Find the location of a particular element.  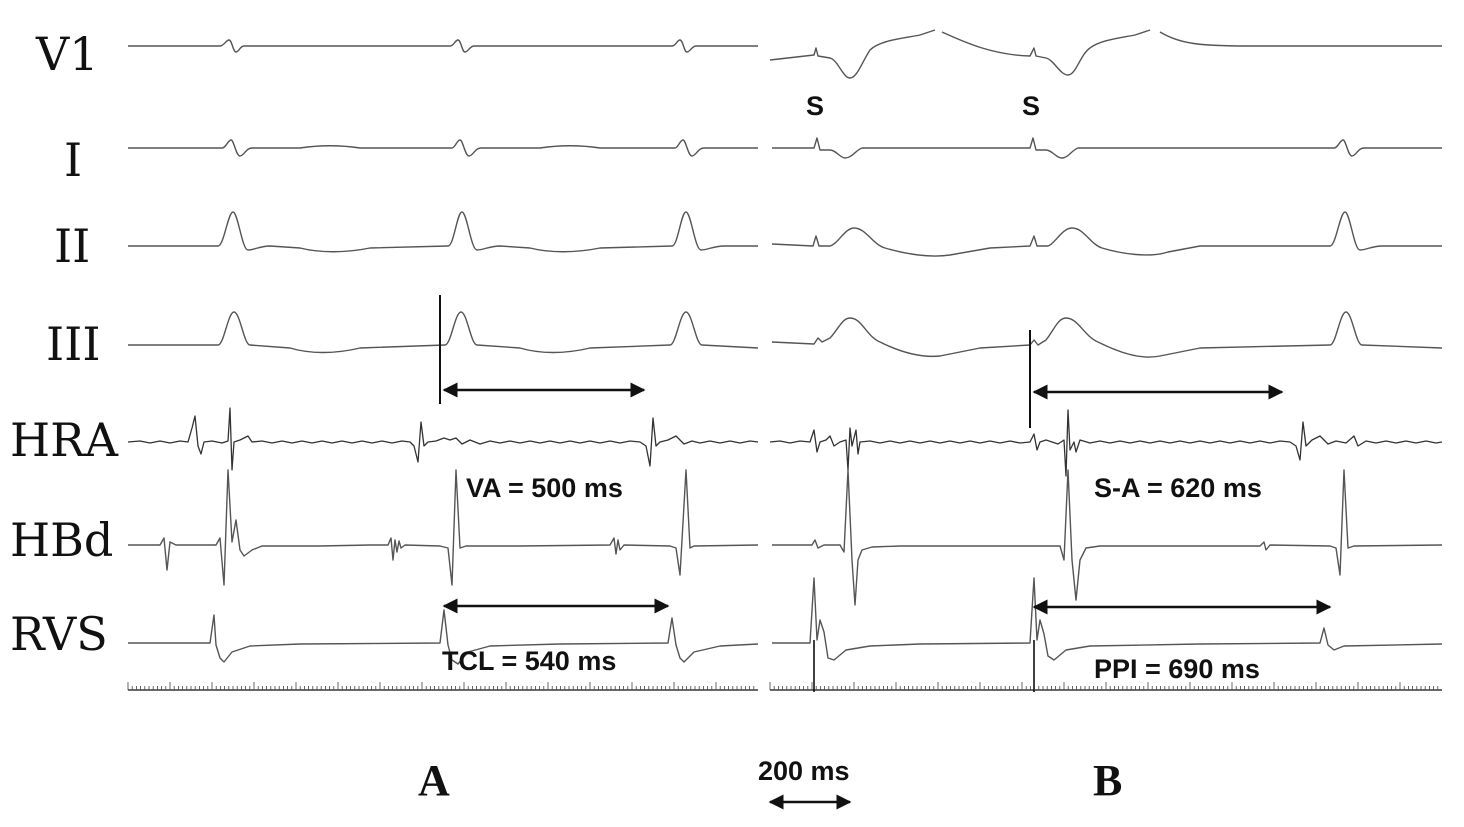

sa-interval-label: S-A = 620 ms is located at coordinates (1178, 488).